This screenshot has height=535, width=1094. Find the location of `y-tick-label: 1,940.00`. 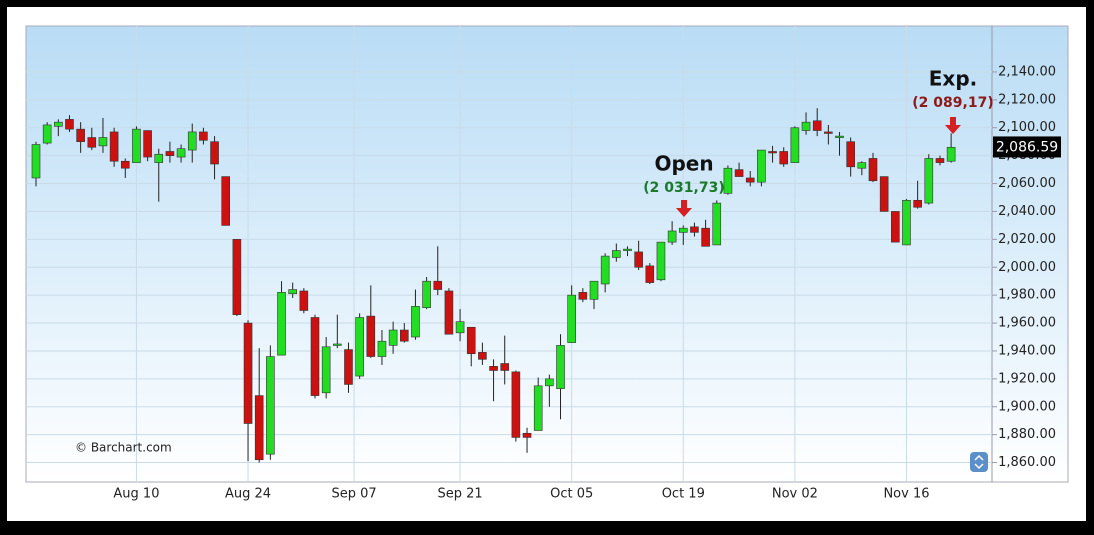

y-tick-label: 1,940.00 is located at coordinates (1027, 350).